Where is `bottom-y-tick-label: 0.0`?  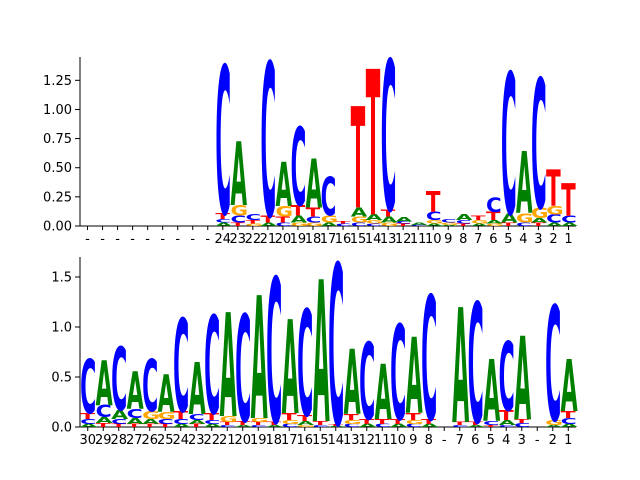 bottom-y-tick-label: 0.0 is located at coordinates (61, 428).